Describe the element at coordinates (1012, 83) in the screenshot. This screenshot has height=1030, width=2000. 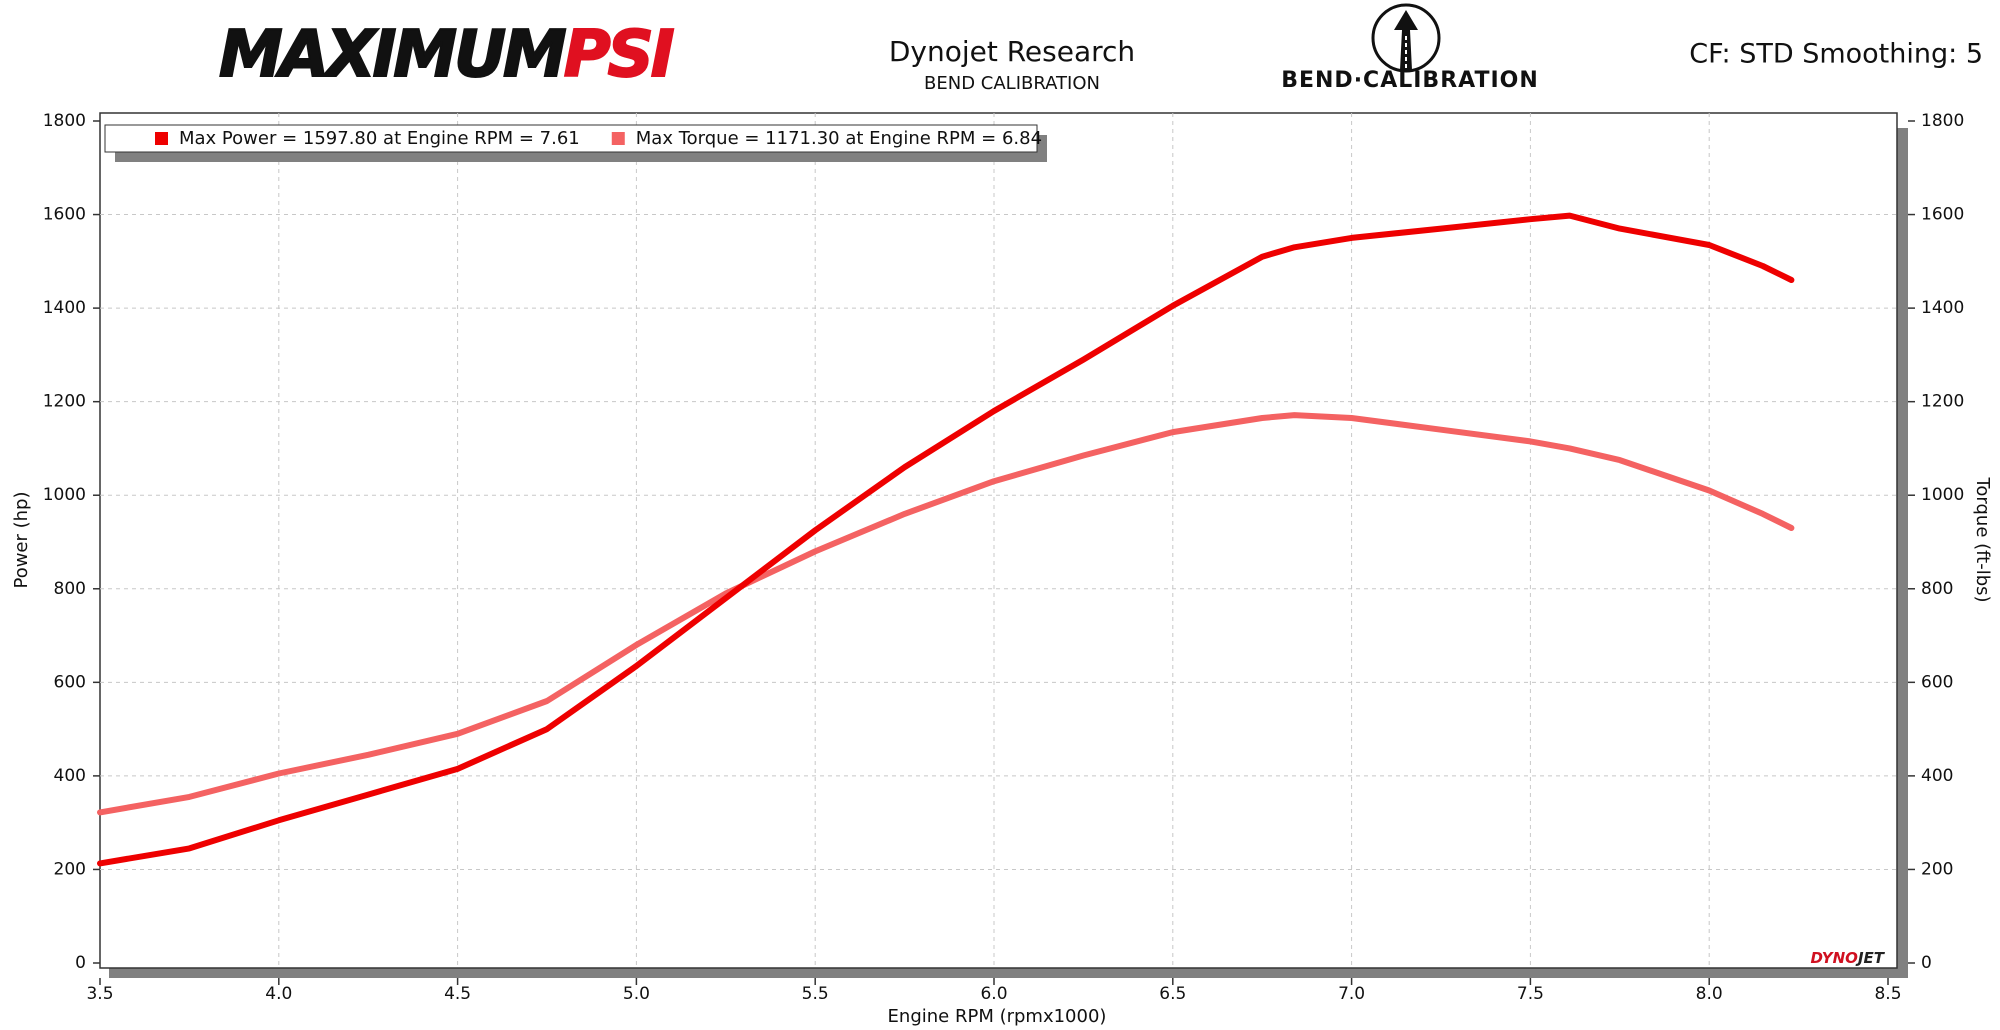
I see `header-subtitle: BEND CALIBRATION` at that location.